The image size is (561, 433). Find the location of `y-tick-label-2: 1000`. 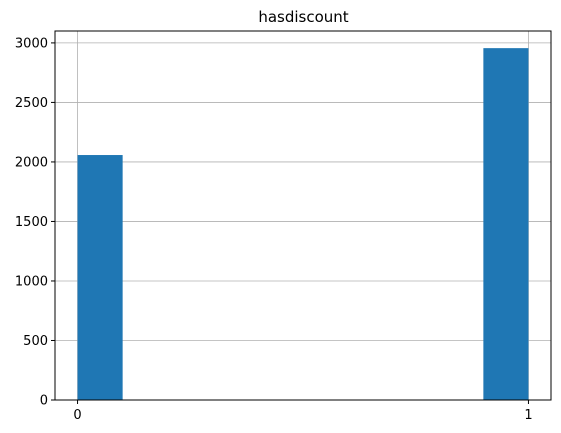

y-tick-label-2: 1000 is located at coordinates (31, 281).